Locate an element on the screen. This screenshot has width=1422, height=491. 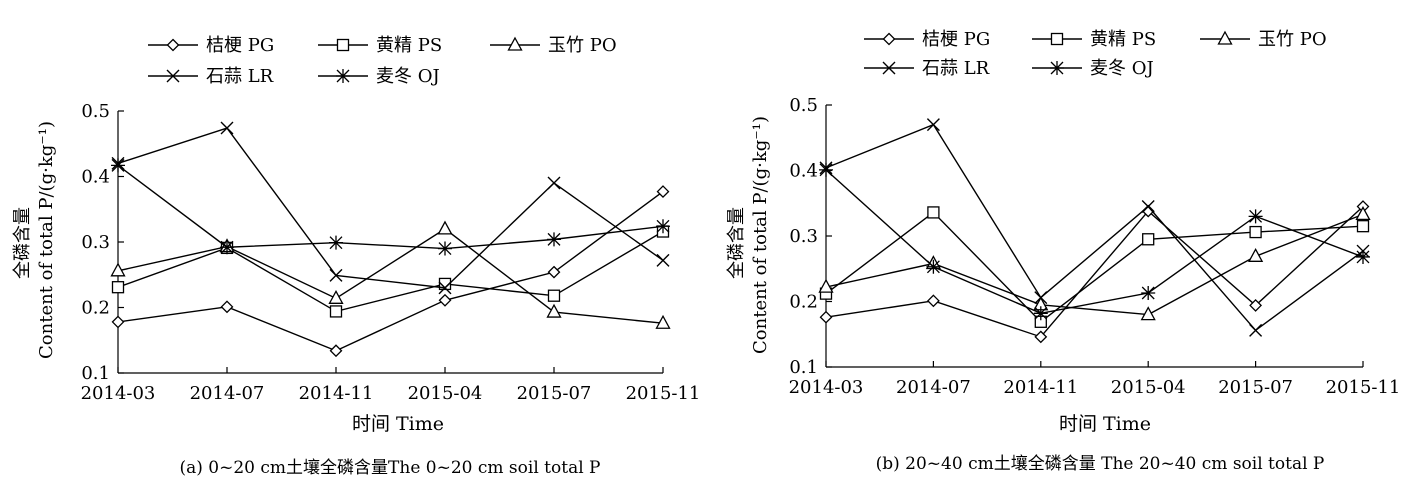
panel-b-y-tick-label: 0.4 is located at coordinates (803, 171).